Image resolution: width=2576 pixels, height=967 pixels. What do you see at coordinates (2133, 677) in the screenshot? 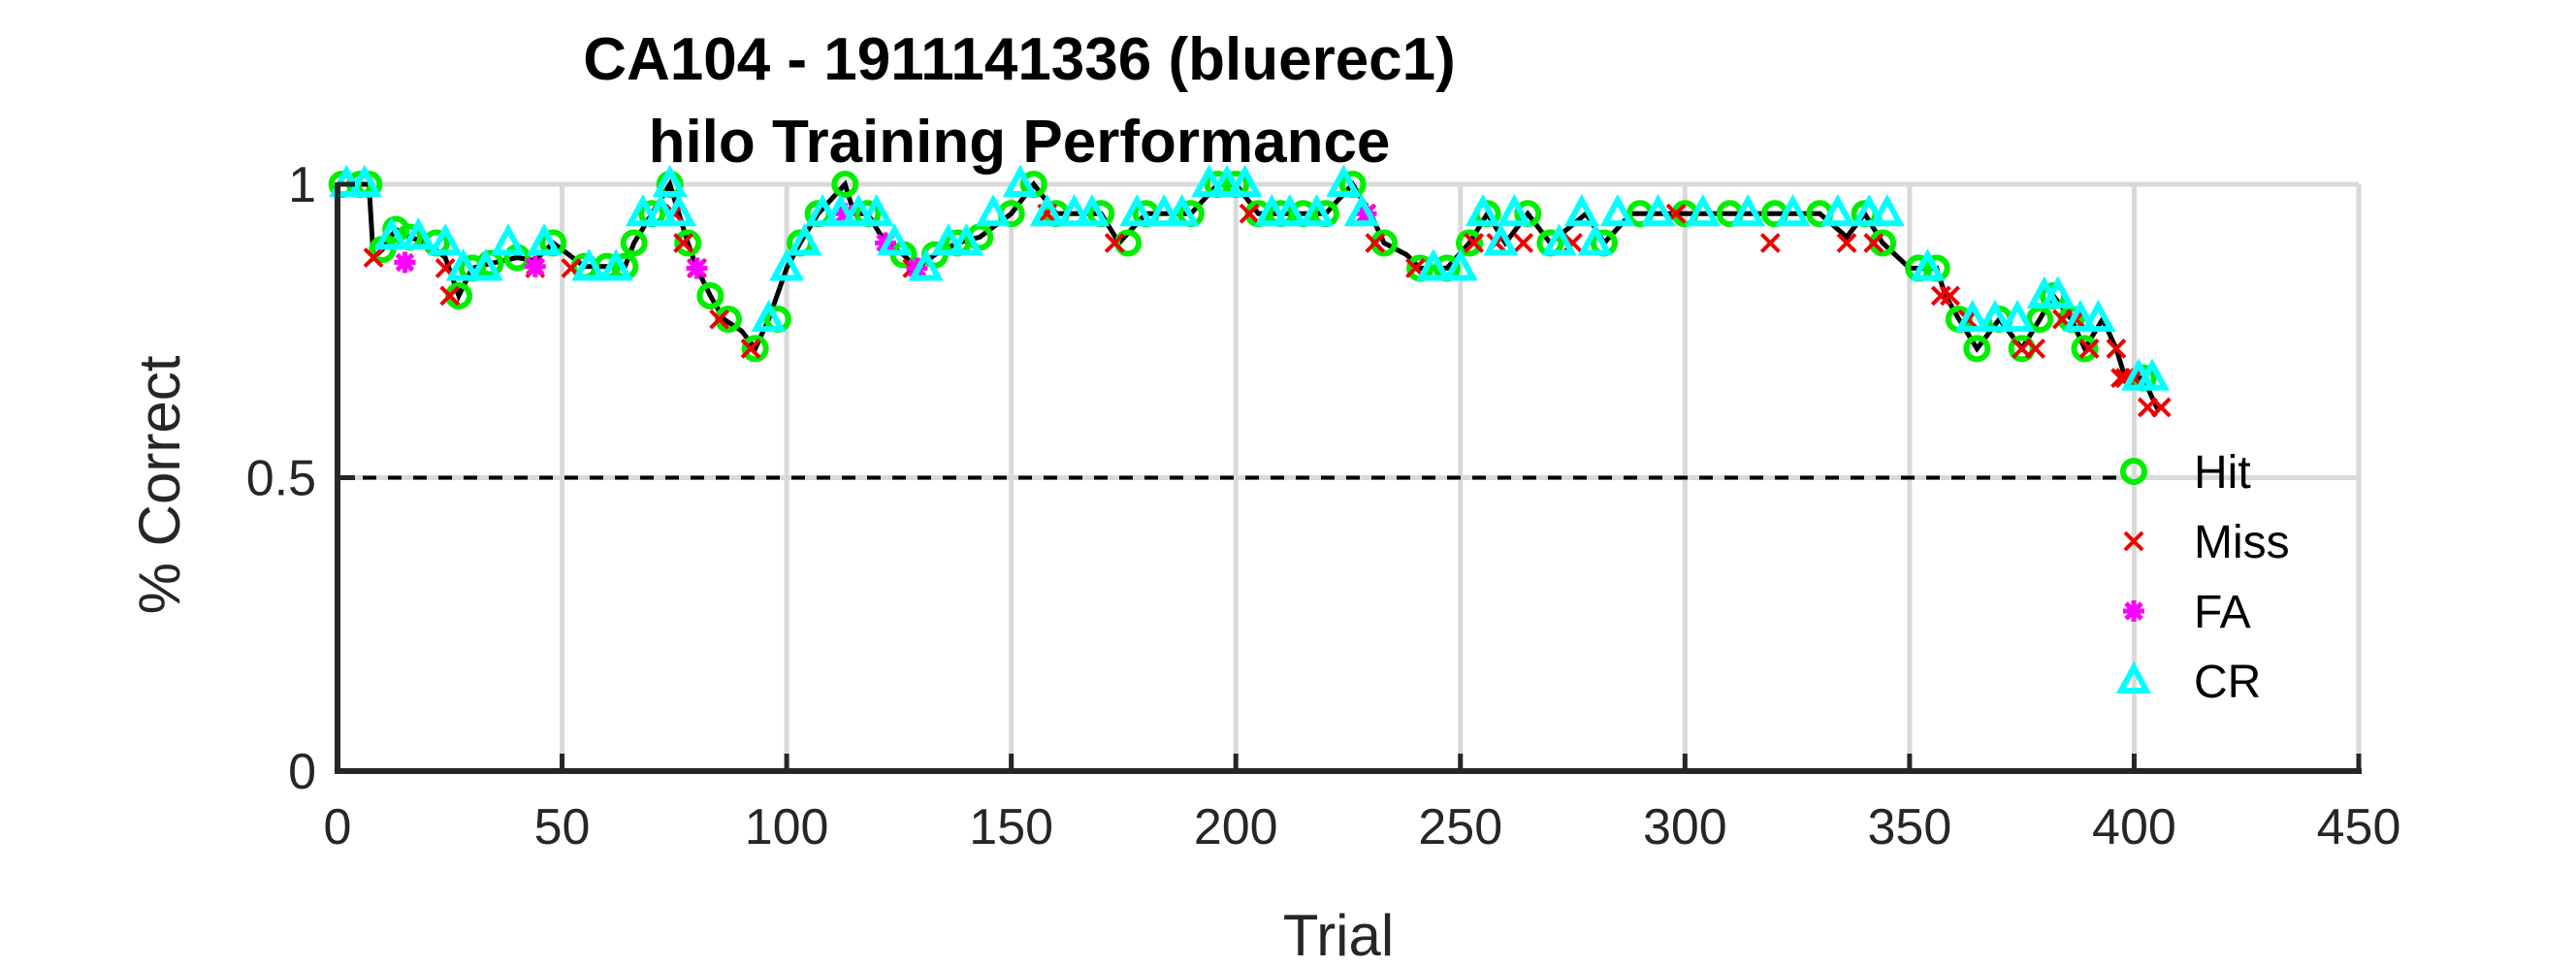
I see `legend-marker-cr-shape` at bounding box center [2133, 677].